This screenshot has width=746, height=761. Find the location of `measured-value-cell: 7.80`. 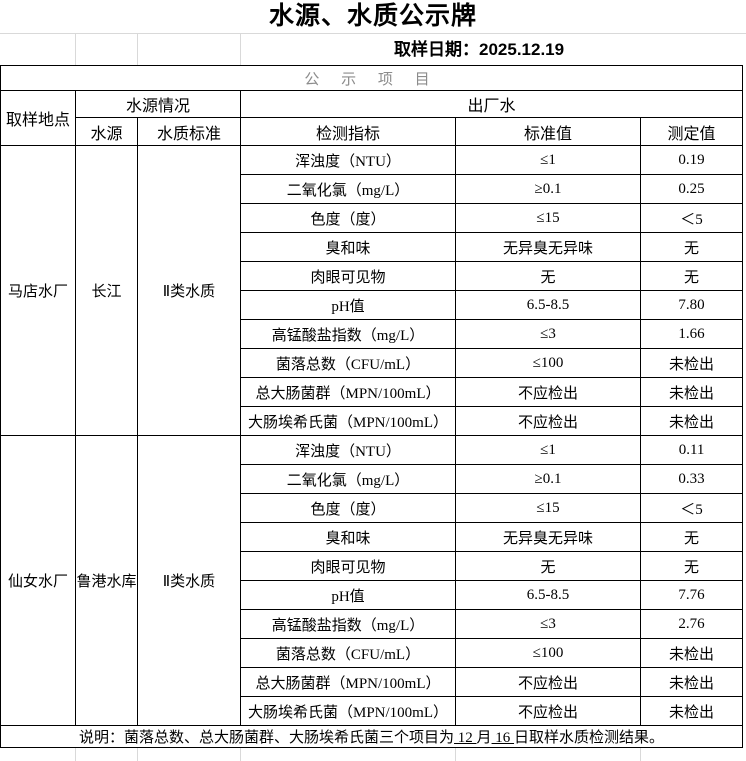

measured-value-cell: 7.80 is located at coordinates (691, 305).